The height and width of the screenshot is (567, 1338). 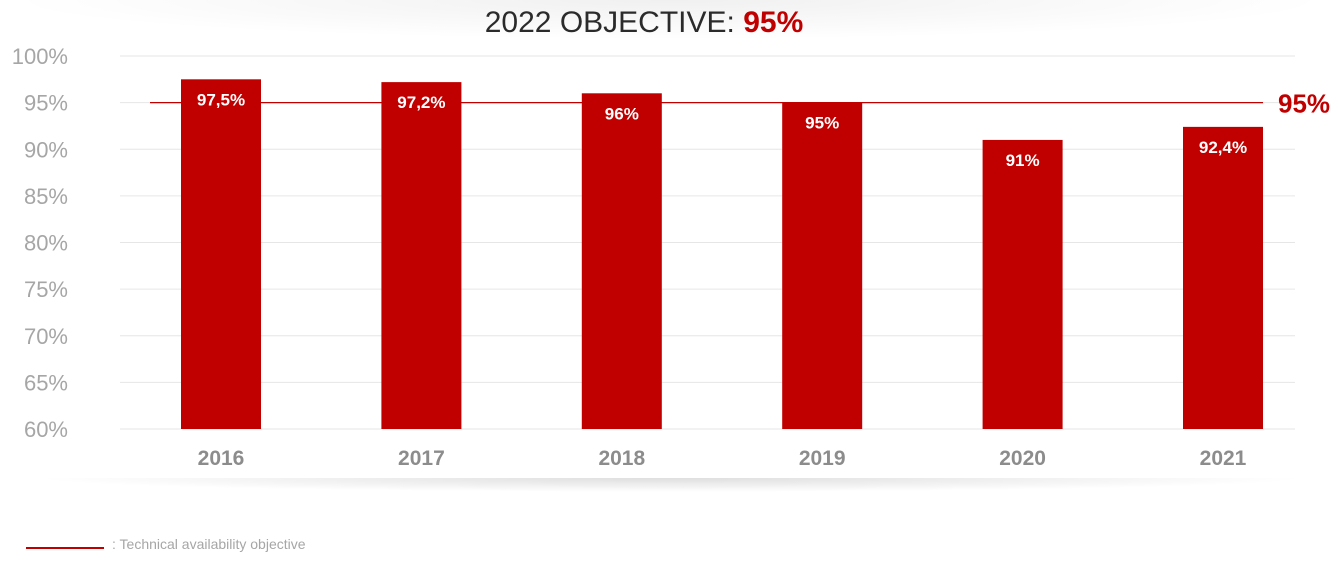 I want to click on y-tick-label: 90%, so click(x=46, y=149).